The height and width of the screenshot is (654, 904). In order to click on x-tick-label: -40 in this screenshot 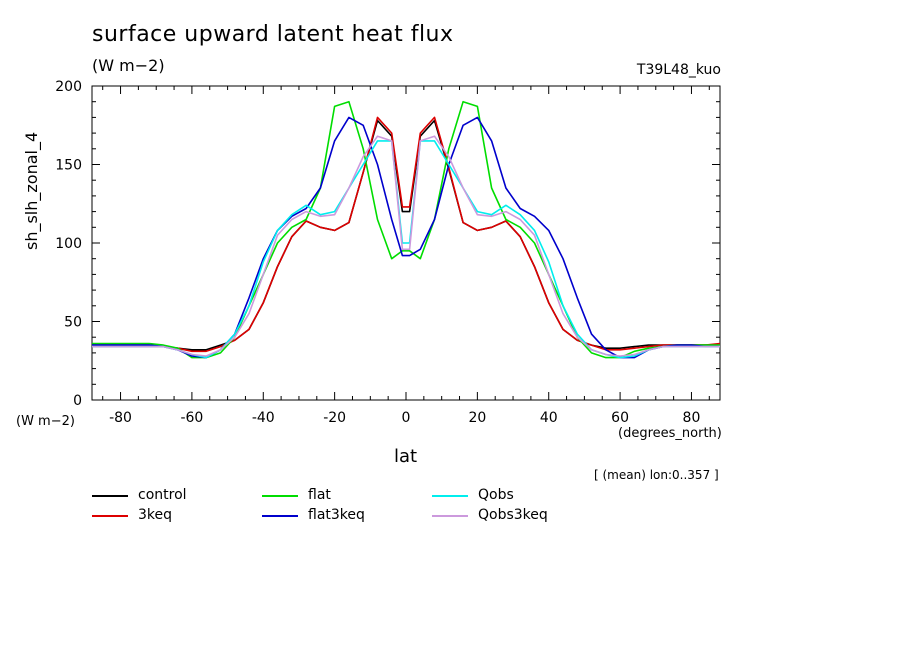, I will do `click(263, 418)`.